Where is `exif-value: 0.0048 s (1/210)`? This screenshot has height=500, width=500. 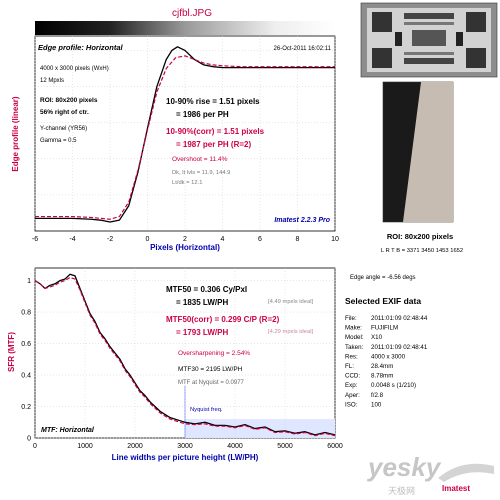
exif-value: 0.0048 s (1/210) is located at coordinates (393, 385).